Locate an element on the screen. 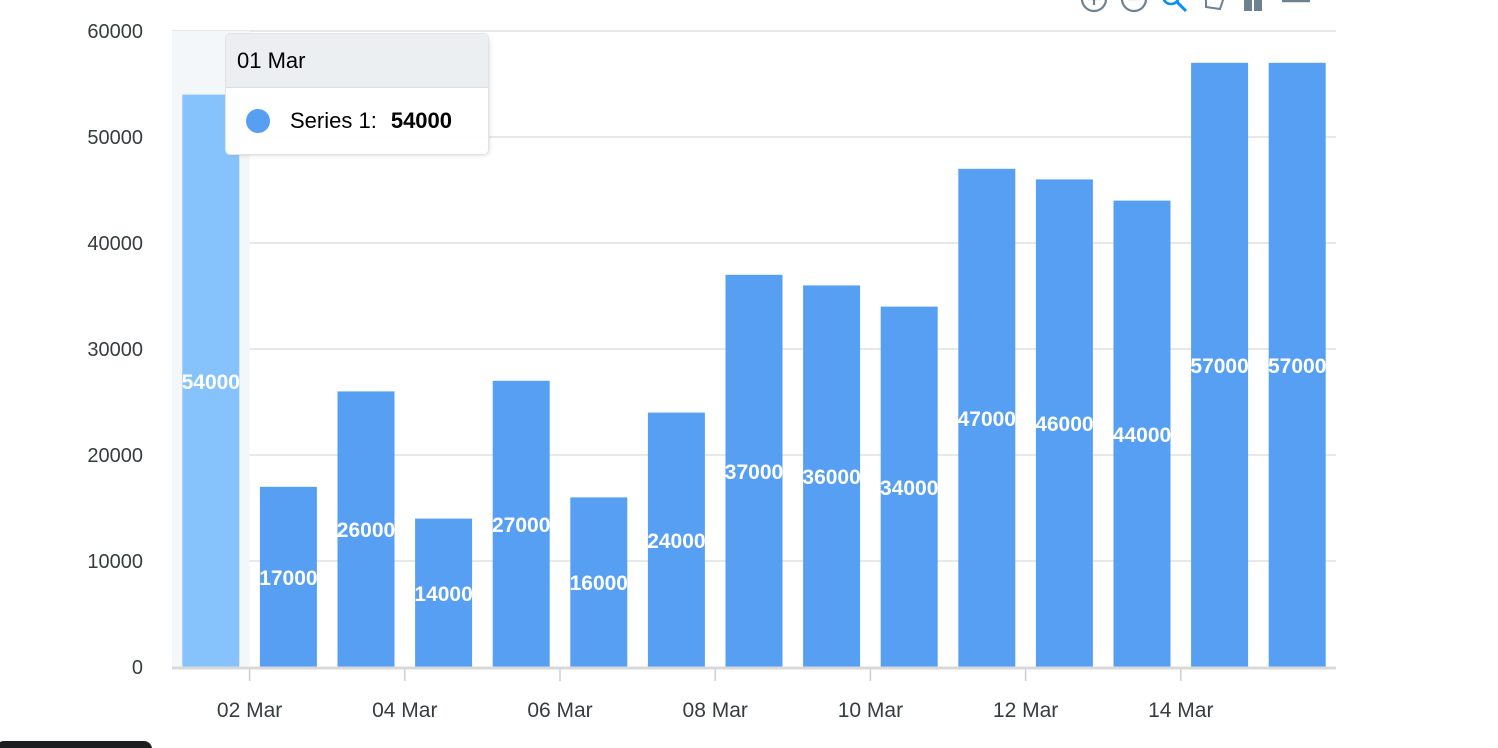 Image resolution: width=1498 pixels, height=748 pixels. data-label: 16000 is located at coordinates (599, 583).